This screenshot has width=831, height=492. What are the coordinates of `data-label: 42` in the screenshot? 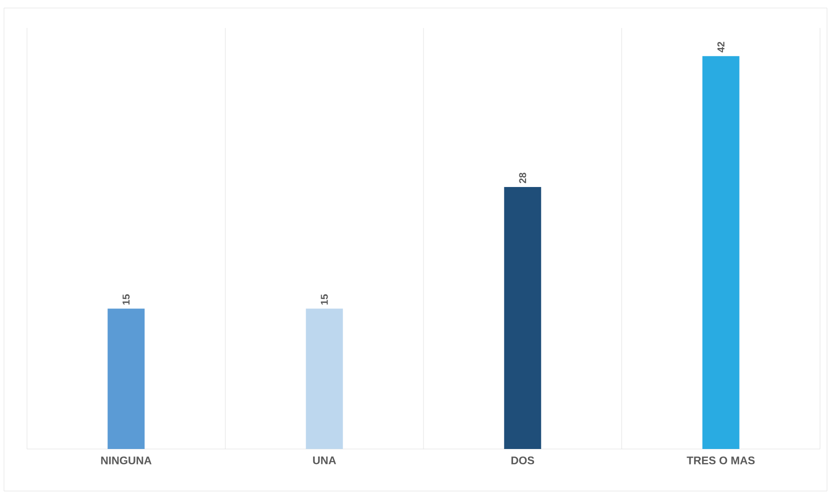 It's located at (720, 47).